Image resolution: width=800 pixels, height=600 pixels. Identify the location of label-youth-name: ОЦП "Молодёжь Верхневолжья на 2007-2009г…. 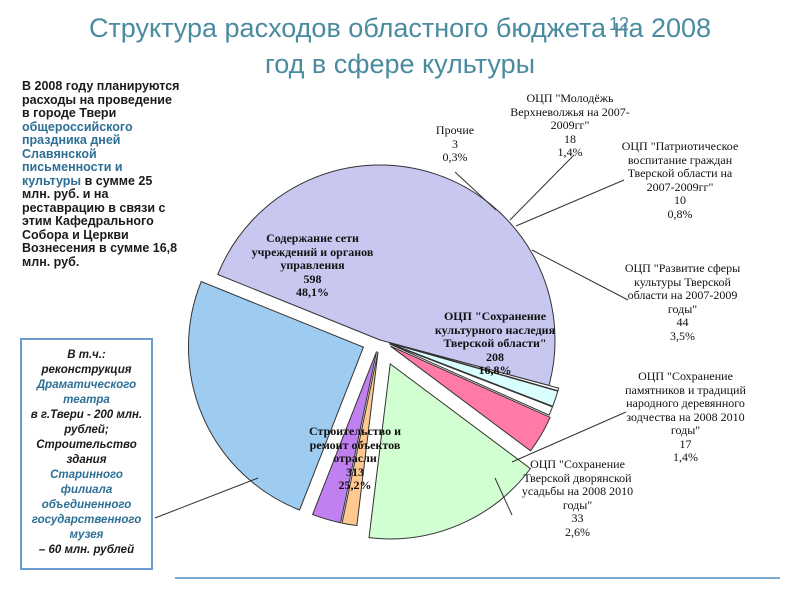
(570, 111).